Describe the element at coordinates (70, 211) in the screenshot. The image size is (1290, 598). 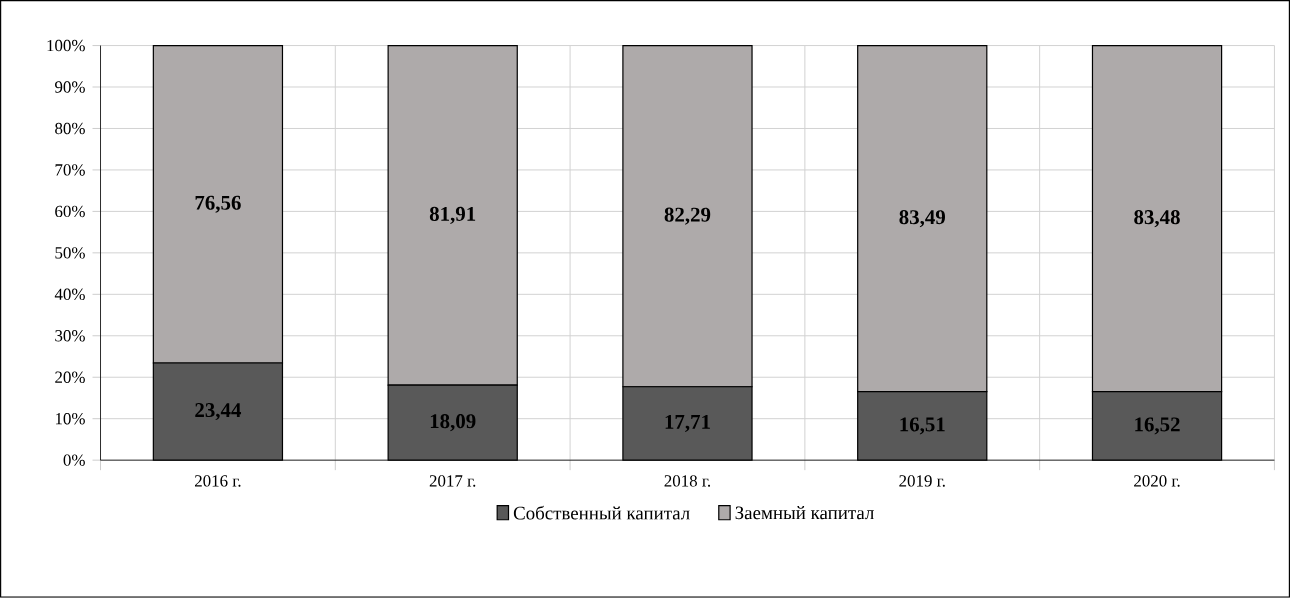
I see `y-tick-label: 60%` at that location.